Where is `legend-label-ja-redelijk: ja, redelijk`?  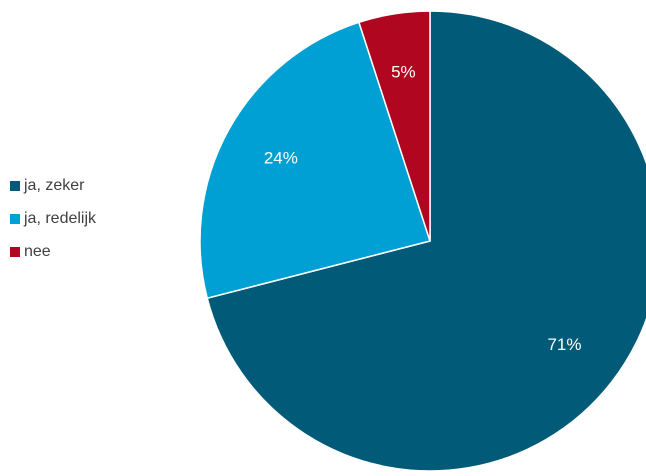
legend-label-ja-redelijk: ja, redelijk is located at coordinates (60, 218).